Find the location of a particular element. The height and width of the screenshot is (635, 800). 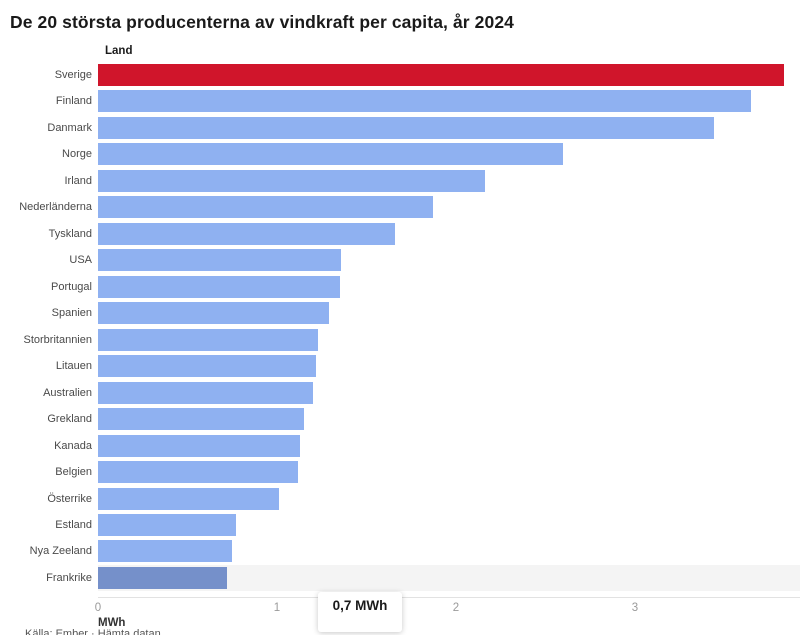

country-label: Belgien is located at coordinates (73, 472).